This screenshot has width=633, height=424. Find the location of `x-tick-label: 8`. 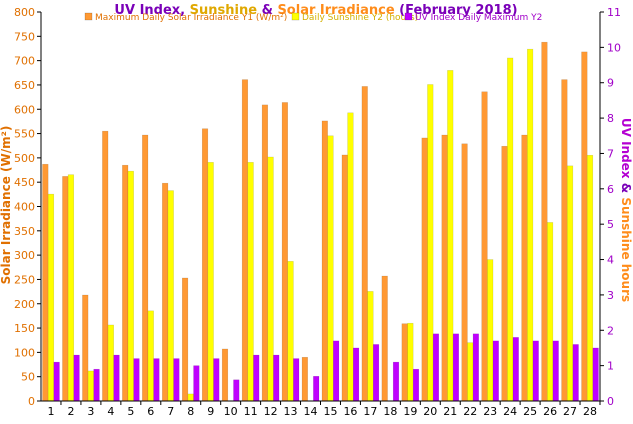

x-tick-label: 8 is located at coordinates (190, 411).